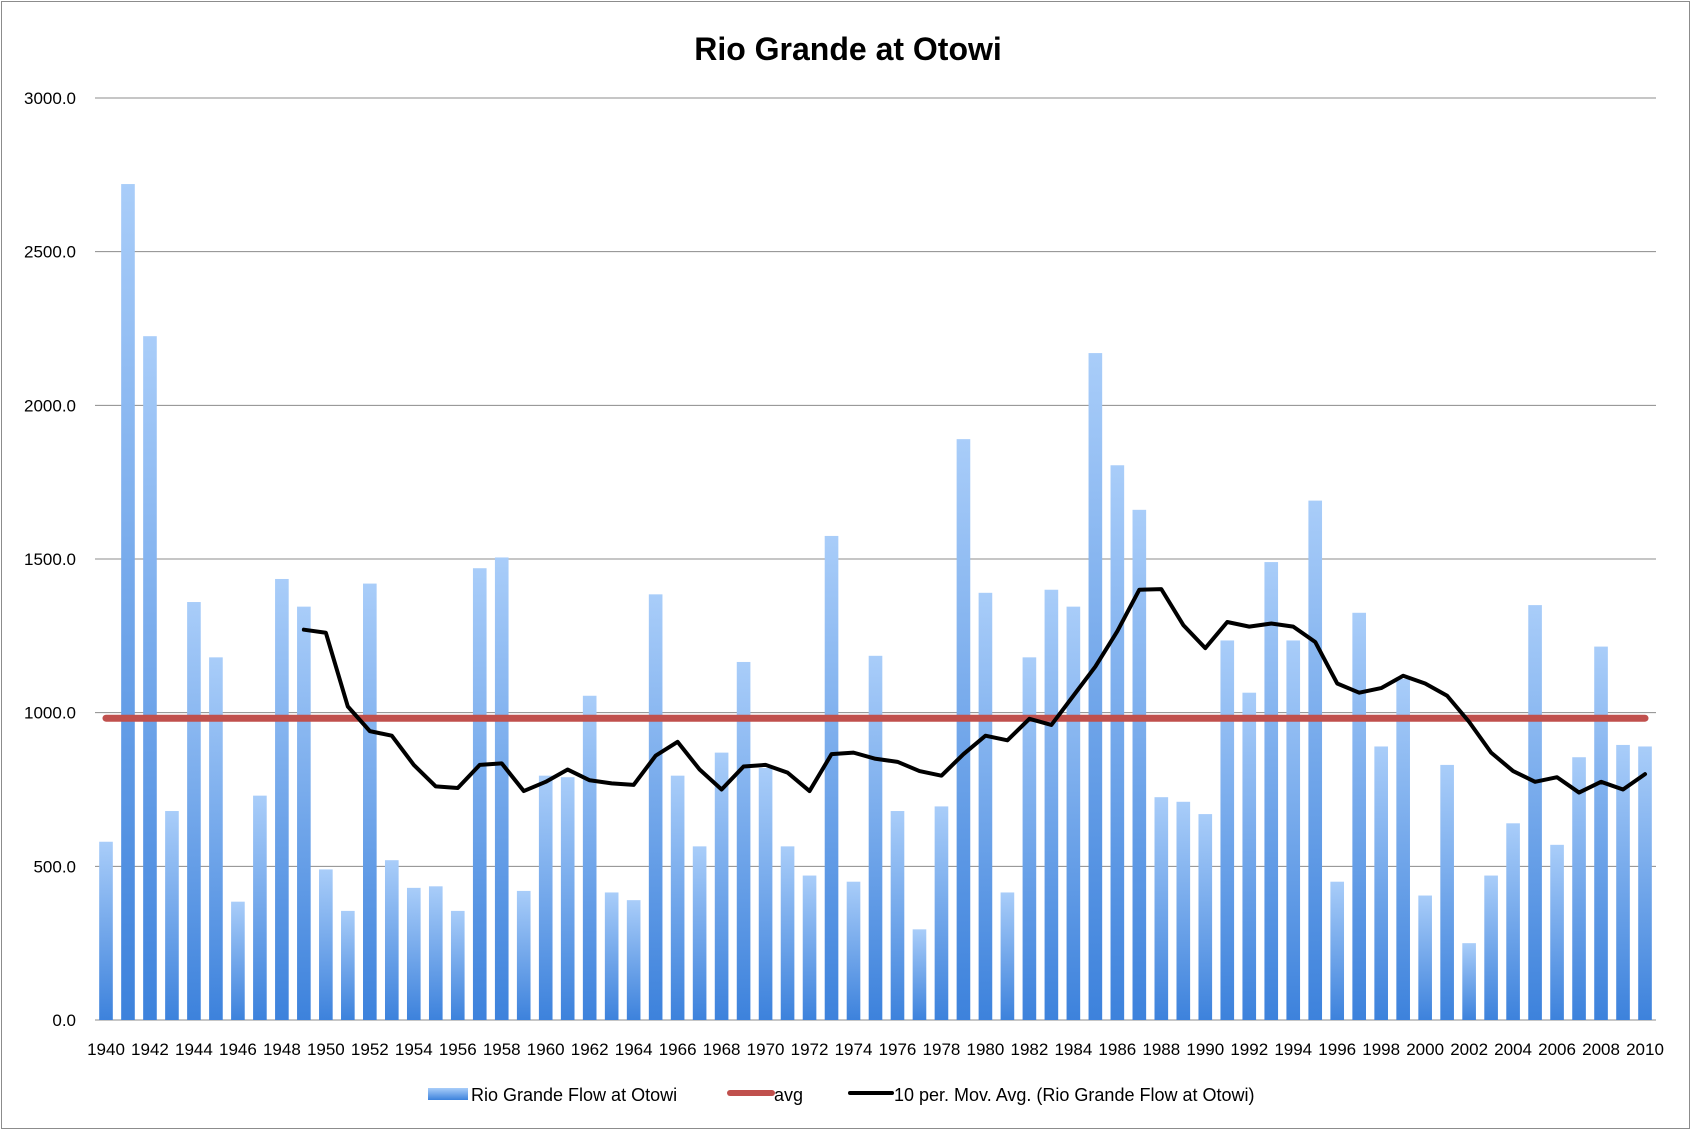 The height and width of the screenshot is (1132, 1693). I want to click on x-tick-label: 1946, so click(238, 1049).